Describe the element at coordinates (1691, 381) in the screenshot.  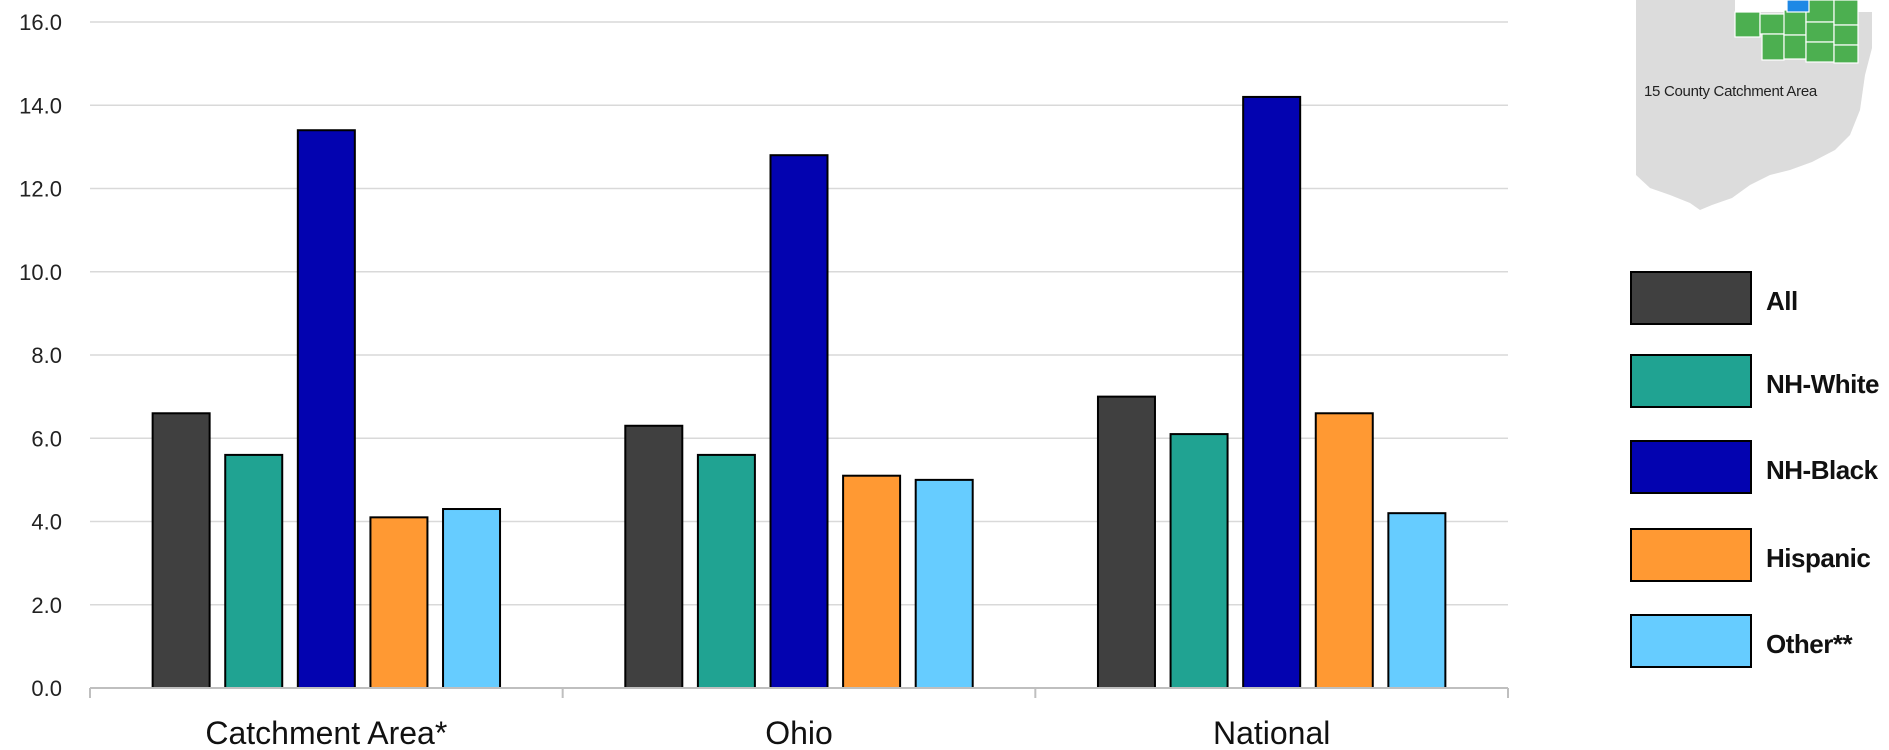
I see `legend-swatch-nh-white` at that location.